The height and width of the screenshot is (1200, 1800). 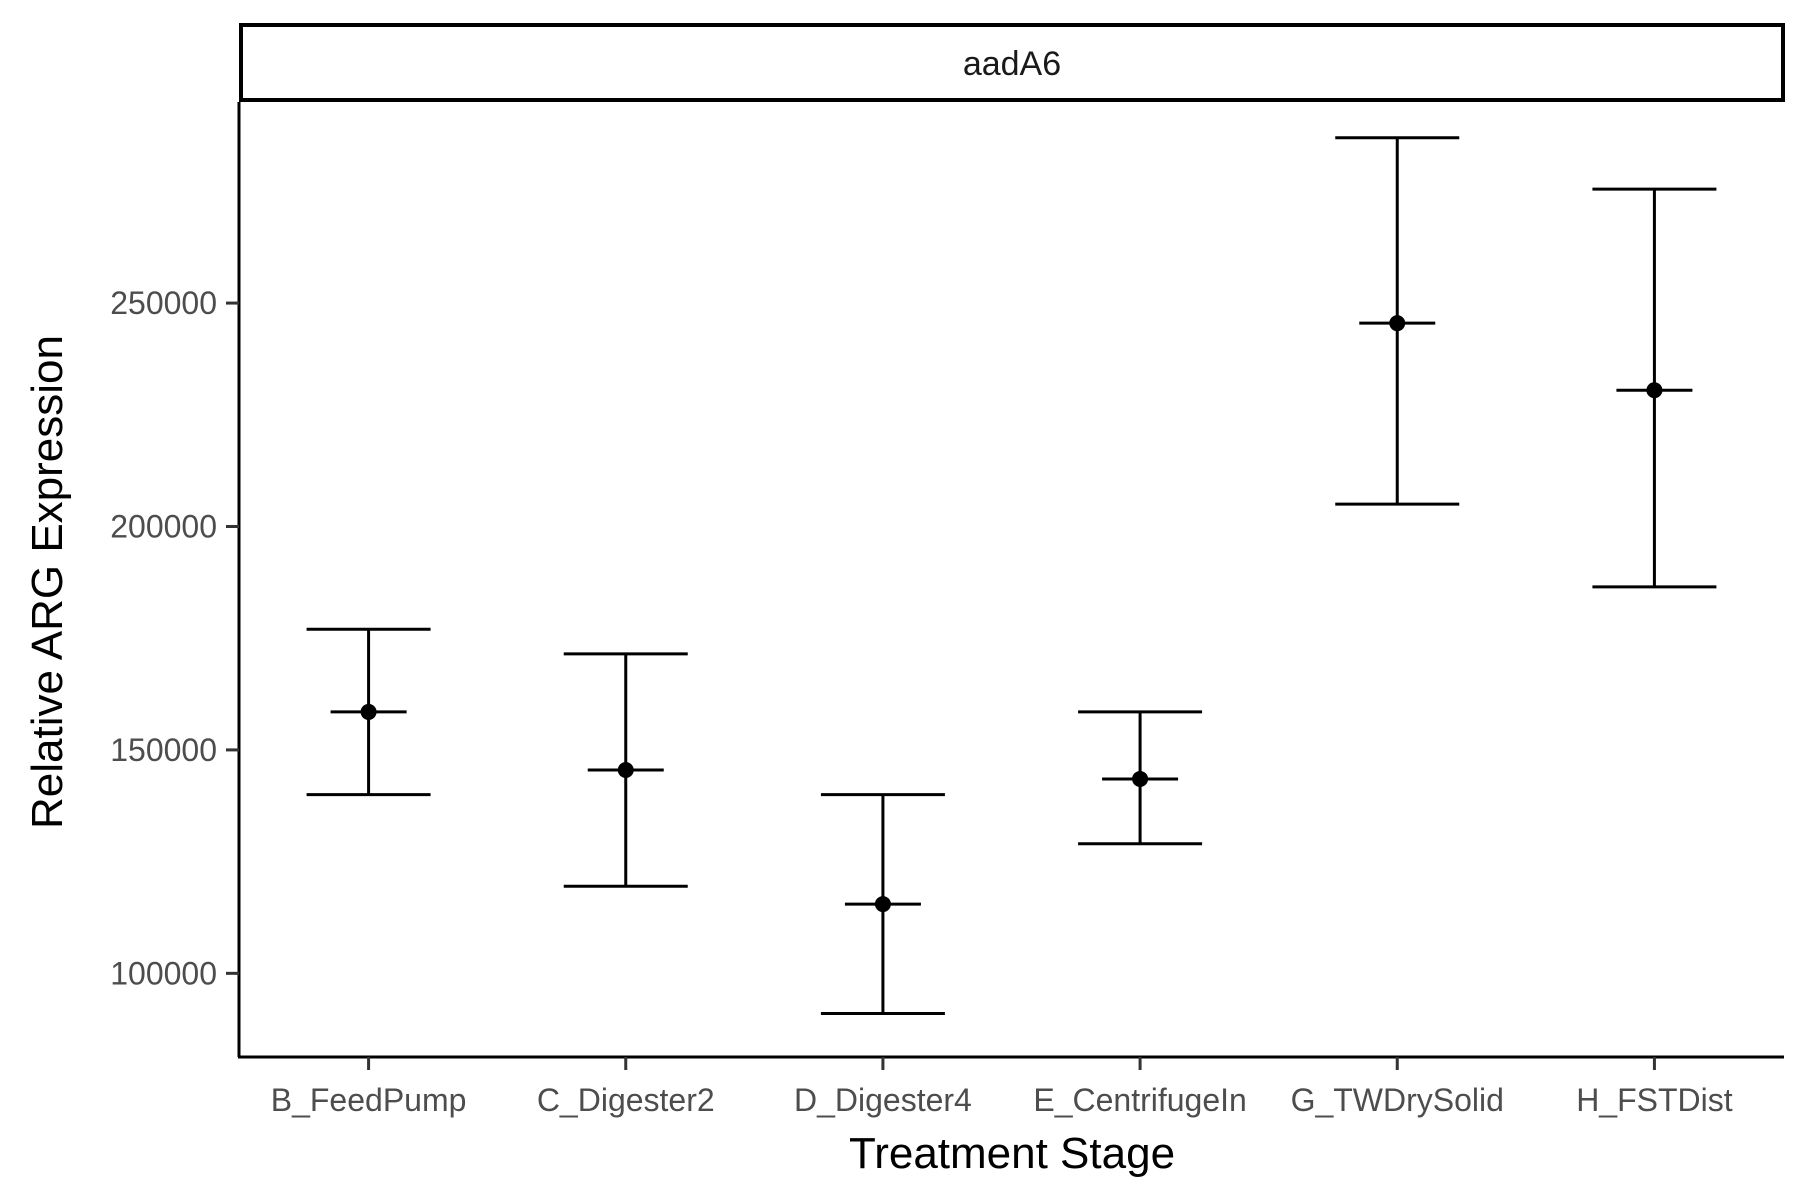 I want to click on x-tick-label: B_FeedPump, so click(x=369, y=1100).